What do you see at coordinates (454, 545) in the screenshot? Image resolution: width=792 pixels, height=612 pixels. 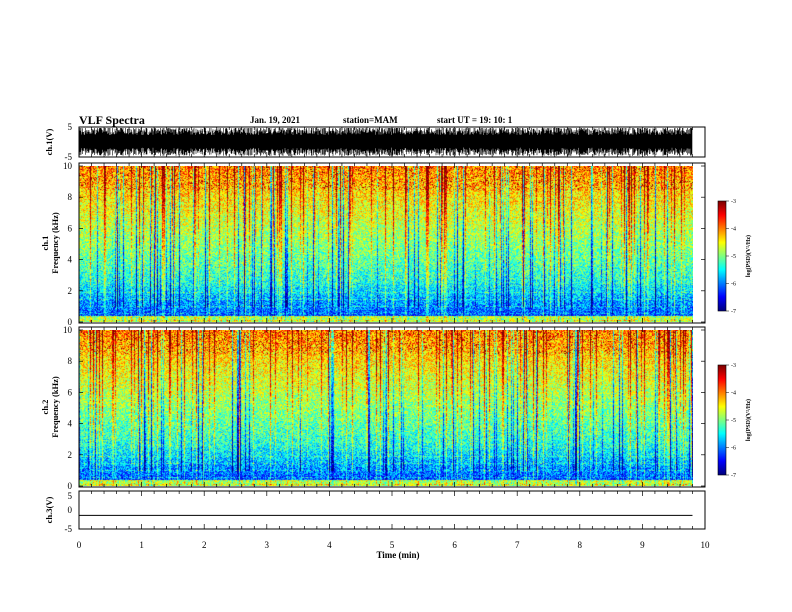 I see `x-tick-label: 6` at bounding box center [454, 545].